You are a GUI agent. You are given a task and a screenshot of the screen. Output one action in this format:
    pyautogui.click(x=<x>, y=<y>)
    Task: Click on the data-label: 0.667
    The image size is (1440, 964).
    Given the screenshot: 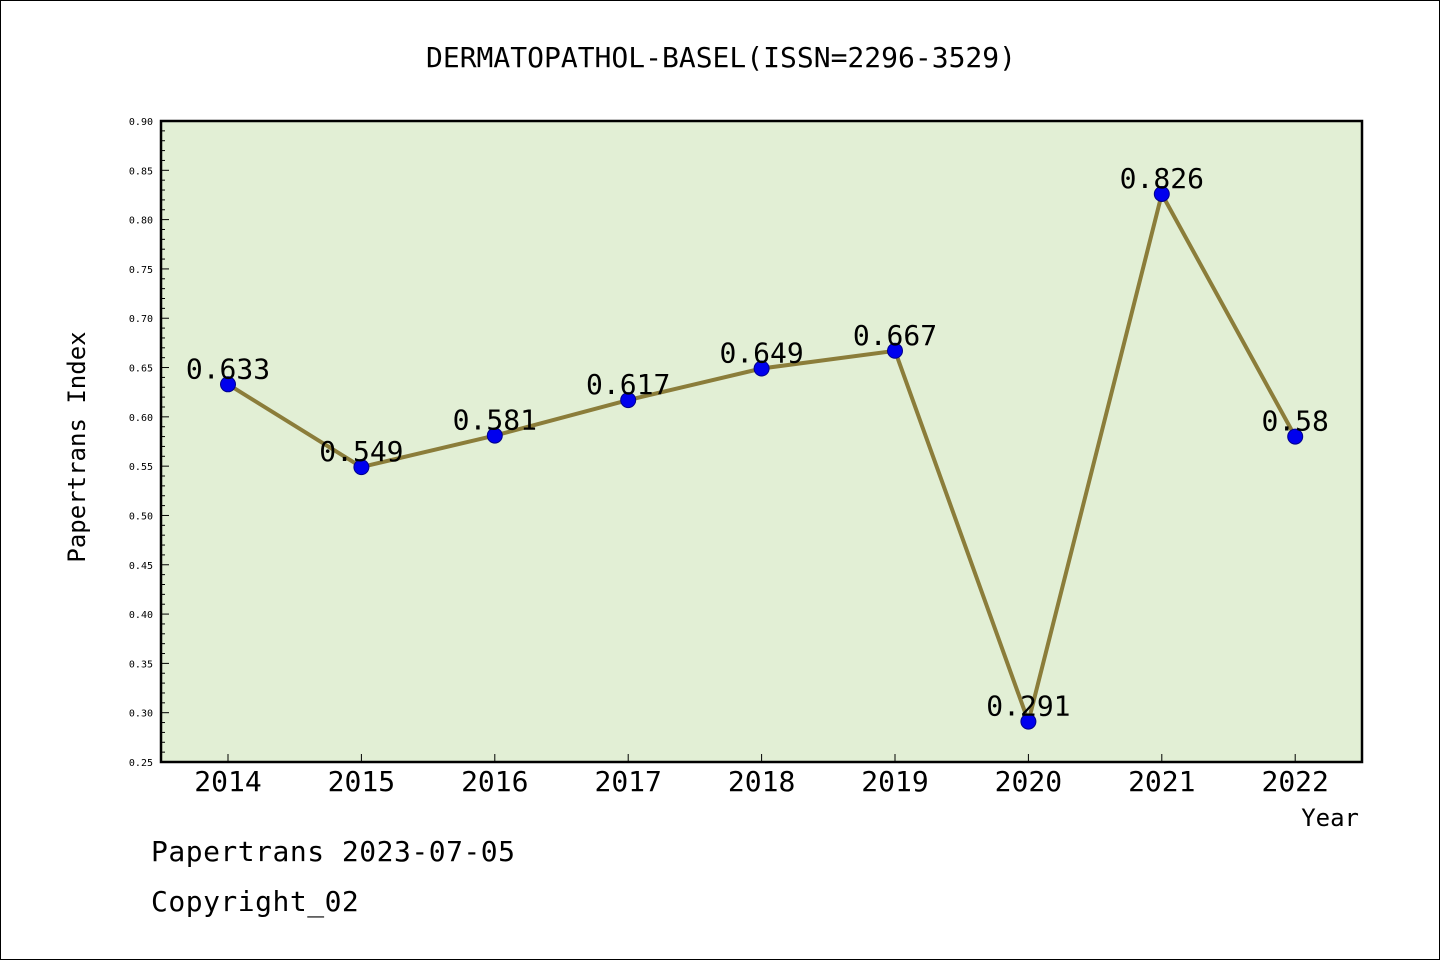 What is the action you would take?
    pyautogui.click(x=895, y=335)
    